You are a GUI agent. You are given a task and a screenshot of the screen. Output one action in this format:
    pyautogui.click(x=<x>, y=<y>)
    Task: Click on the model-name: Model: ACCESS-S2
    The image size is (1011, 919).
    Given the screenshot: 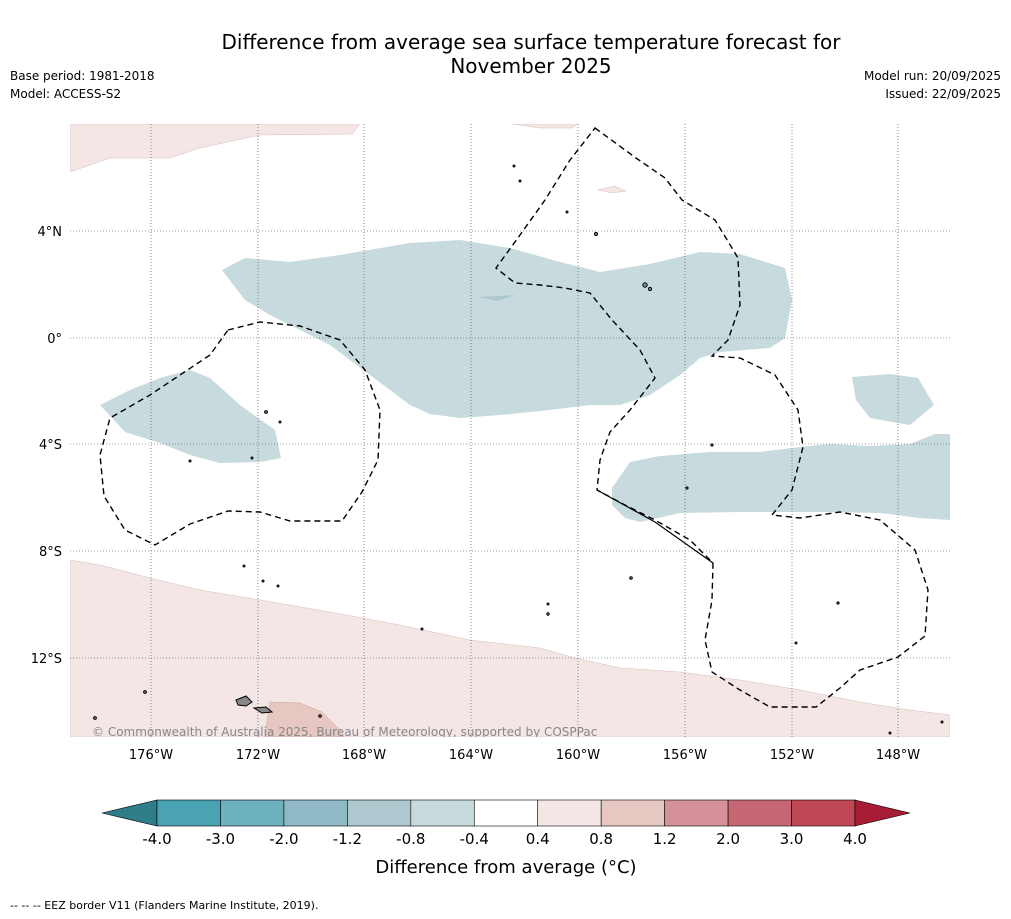 What is the action you would take?
    pyautogui.click(x=66, y=94)
    